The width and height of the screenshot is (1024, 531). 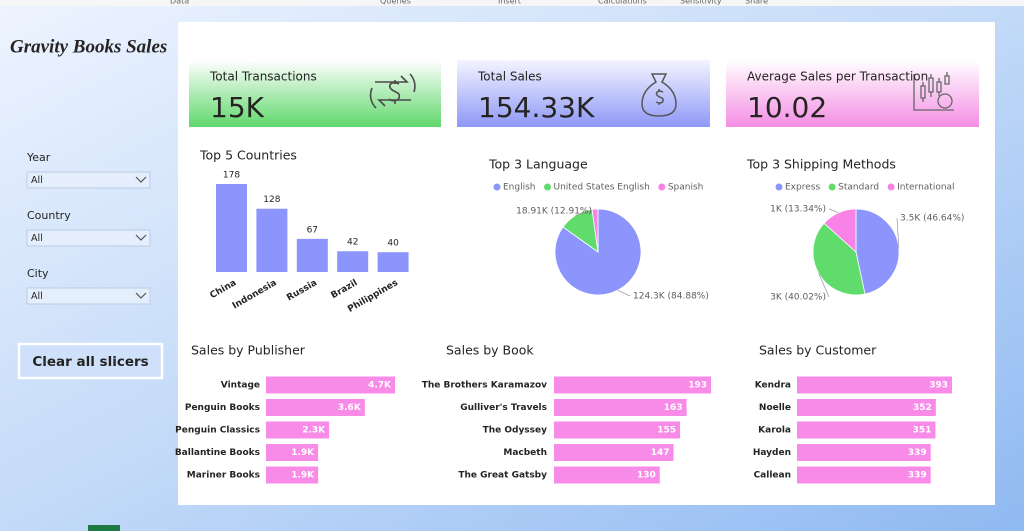 I want to click on kpi-value: 154.33K, so click(x=536, y=107).